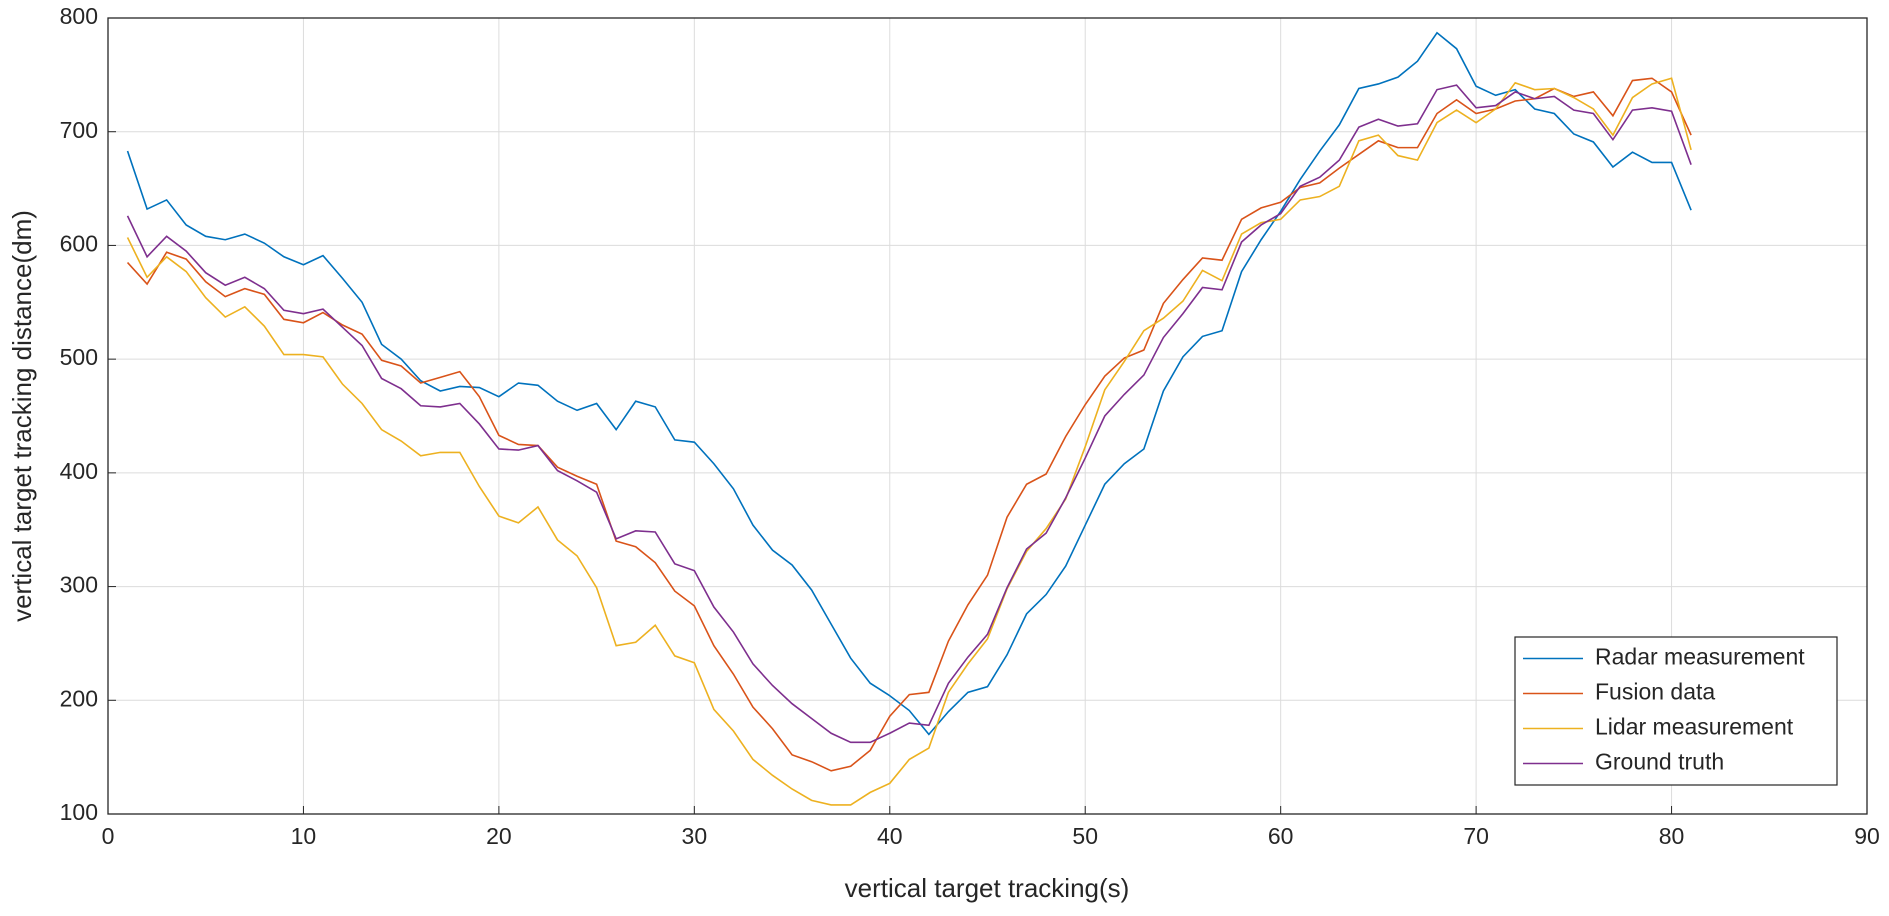 The image size is (1889, 916). Describe the element at coordinates (108, 836) in the screenshot. I see `x-tick-label: 0` at that location.